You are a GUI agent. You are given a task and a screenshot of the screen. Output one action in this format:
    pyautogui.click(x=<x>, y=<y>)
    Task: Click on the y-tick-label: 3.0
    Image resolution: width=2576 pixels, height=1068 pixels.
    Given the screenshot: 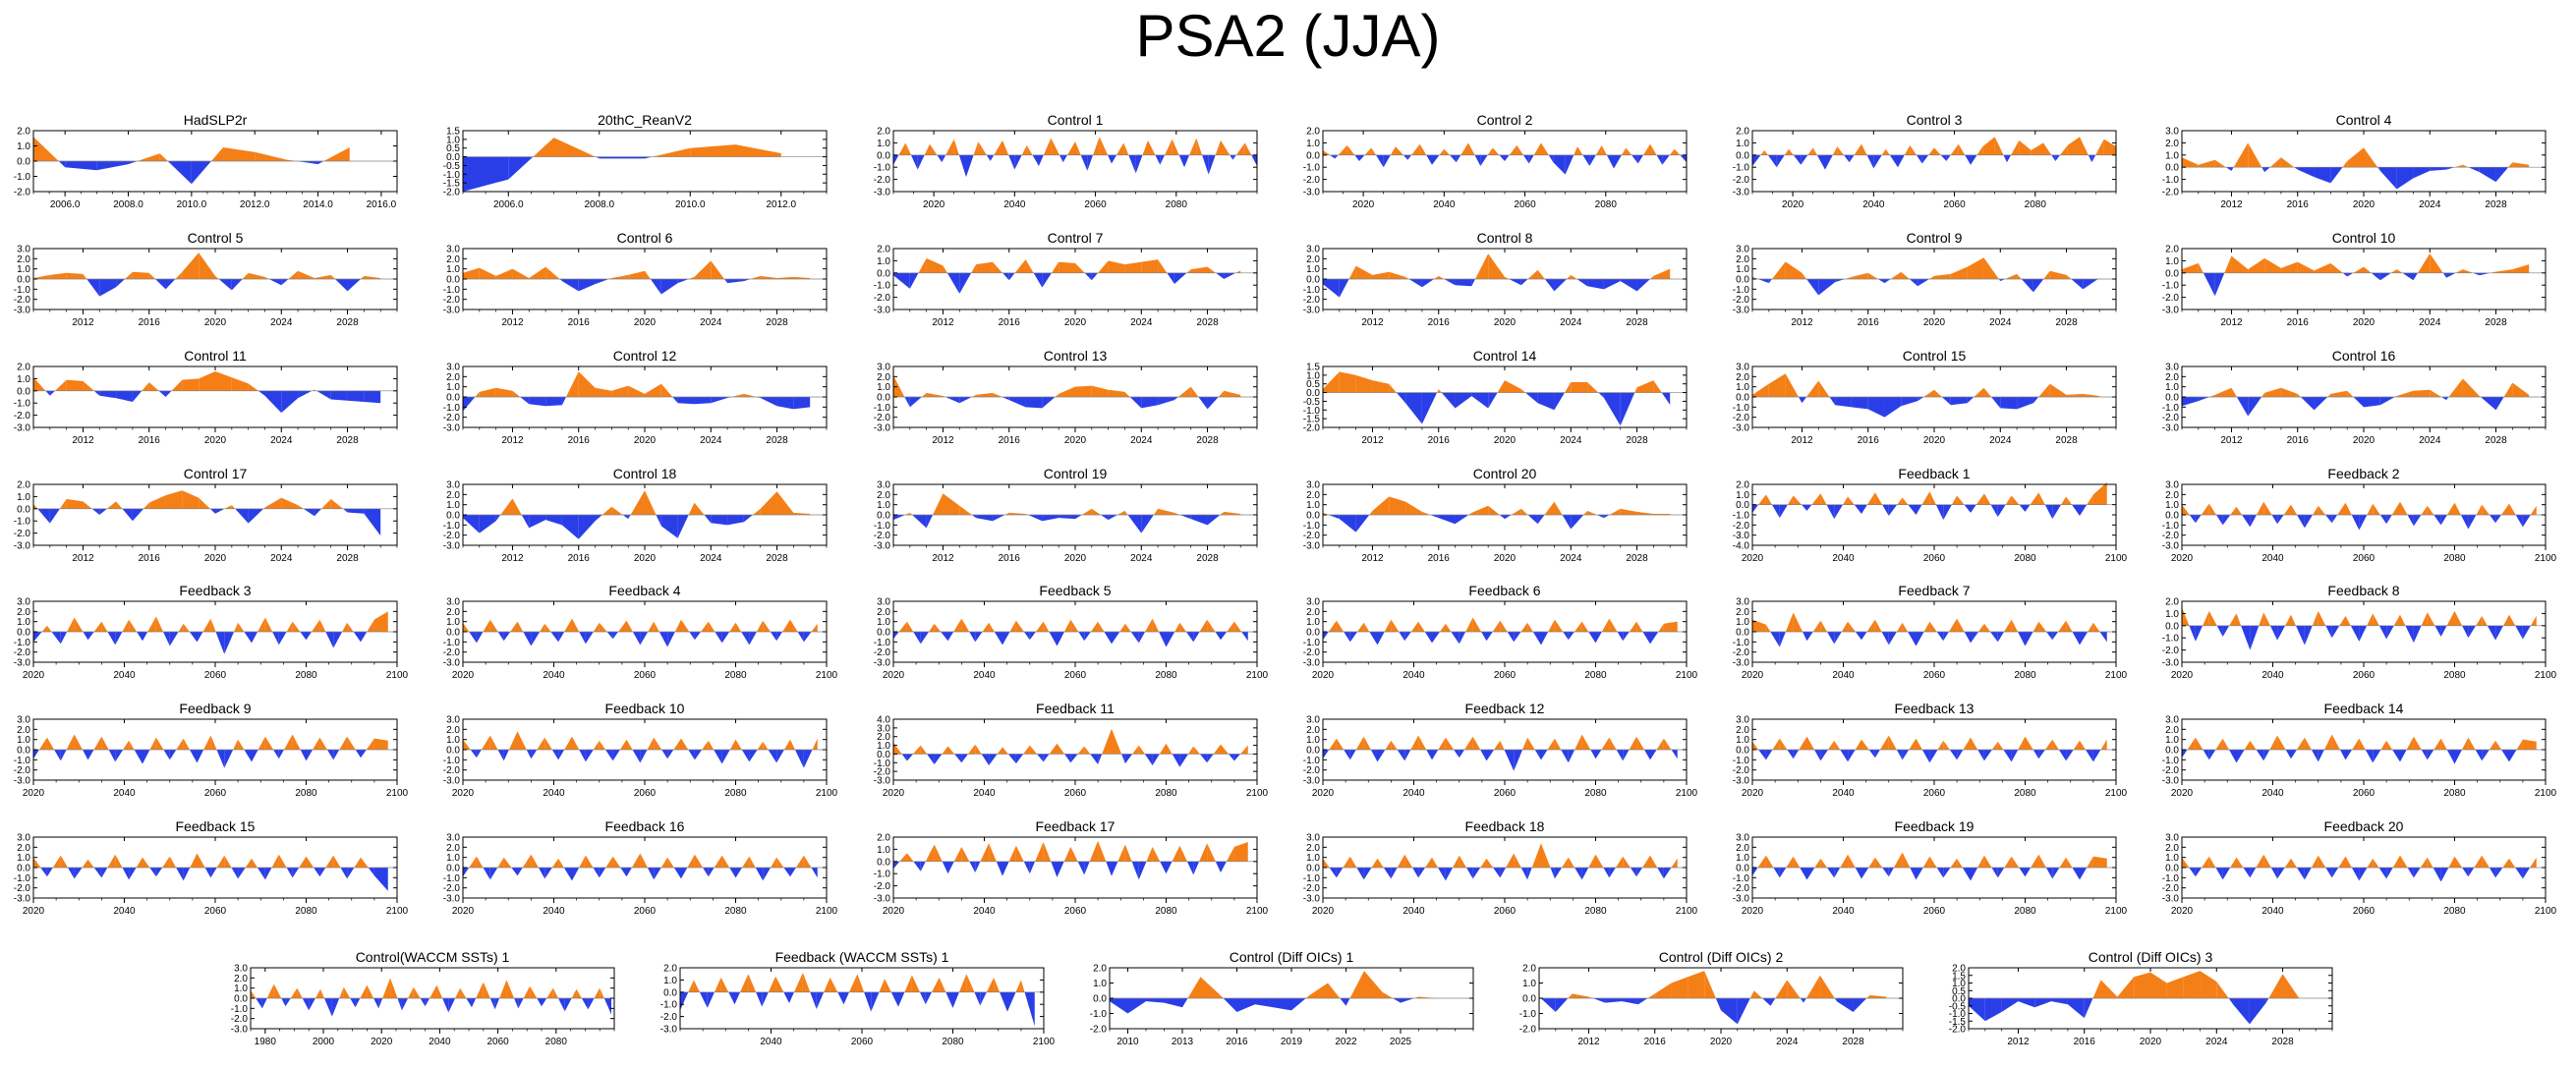 What is the action you would take?
    pyautogui.click(x=453, y=368)
    